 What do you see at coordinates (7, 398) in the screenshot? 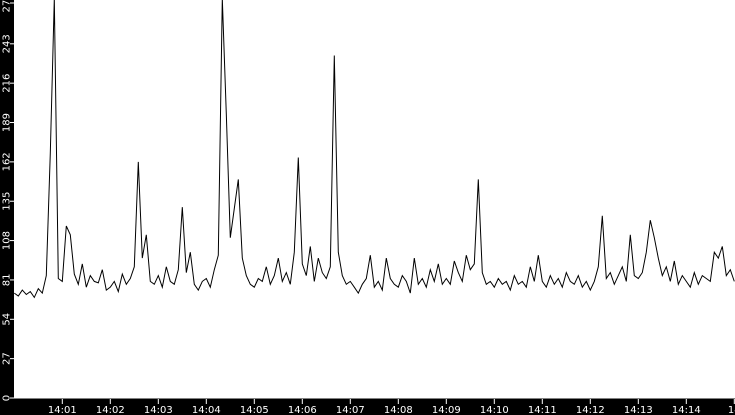
I see `y-tick-label: 0` at bounding box center [7, 398].